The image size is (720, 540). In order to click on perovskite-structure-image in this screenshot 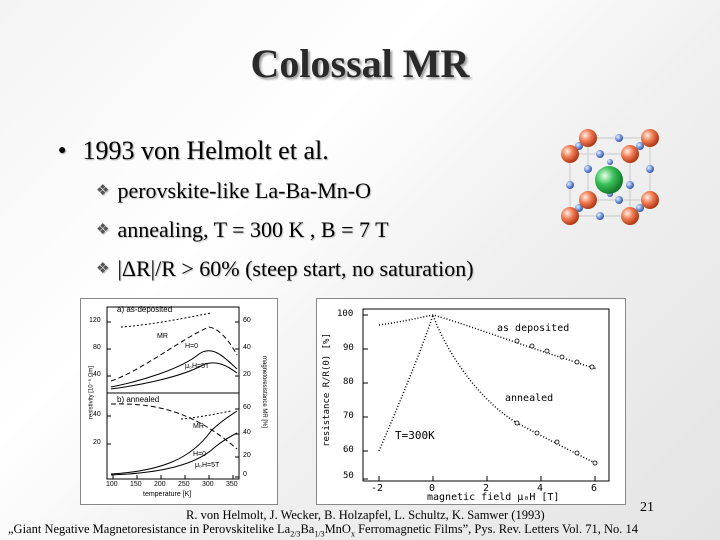, I will do `click(610, 177)`.